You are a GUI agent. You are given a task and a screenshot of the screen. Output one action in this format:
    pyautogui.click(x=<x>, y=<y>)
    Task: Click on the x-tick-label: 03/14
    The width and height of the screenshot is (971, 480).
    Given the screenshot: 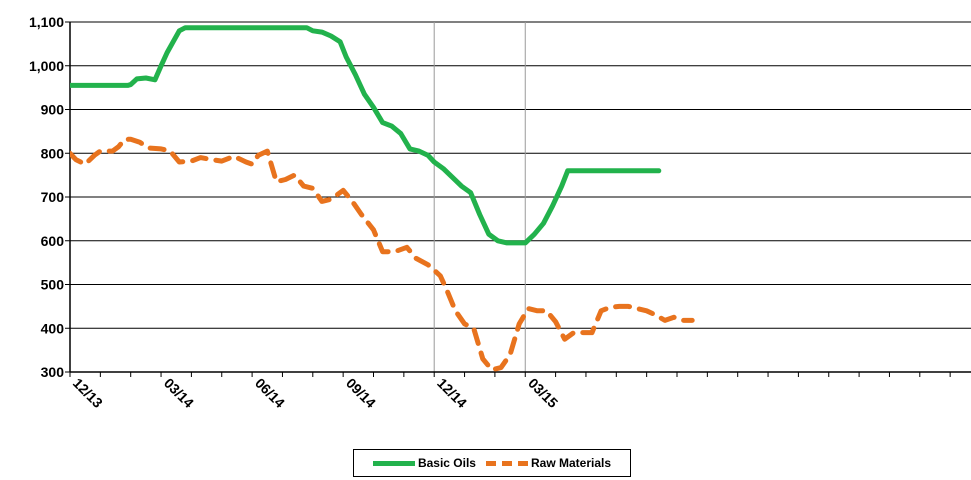 What is the action you would take?
    pyautogui.click(x=179, y=393)
    